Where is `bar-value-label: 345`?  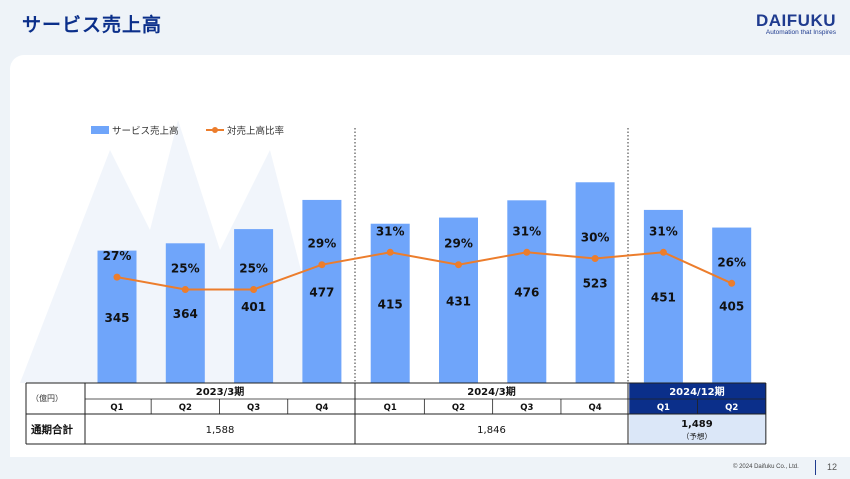
bar-value-label: 345 is located at coordinates (116, 318).